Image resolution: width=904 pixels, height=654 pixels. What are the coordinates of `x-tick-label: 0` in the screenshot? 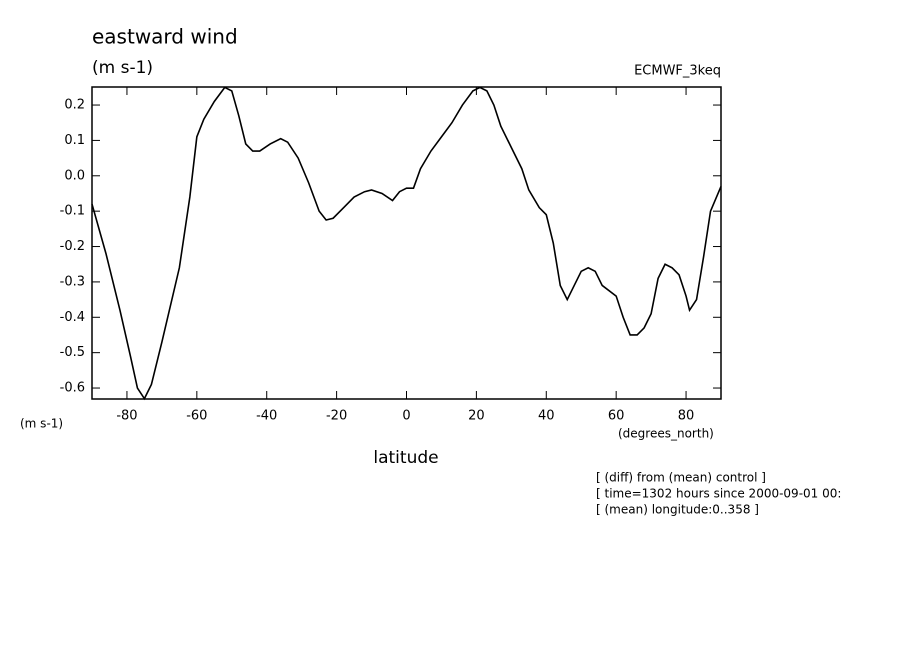 It's located at (406, 416).